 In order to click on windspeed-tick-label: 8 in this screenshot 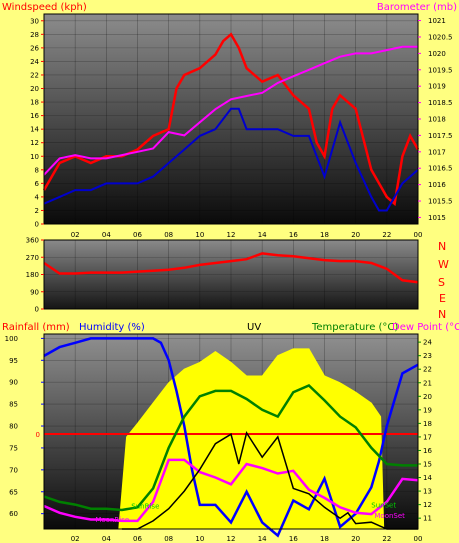, I will do `click(37, 170)`.